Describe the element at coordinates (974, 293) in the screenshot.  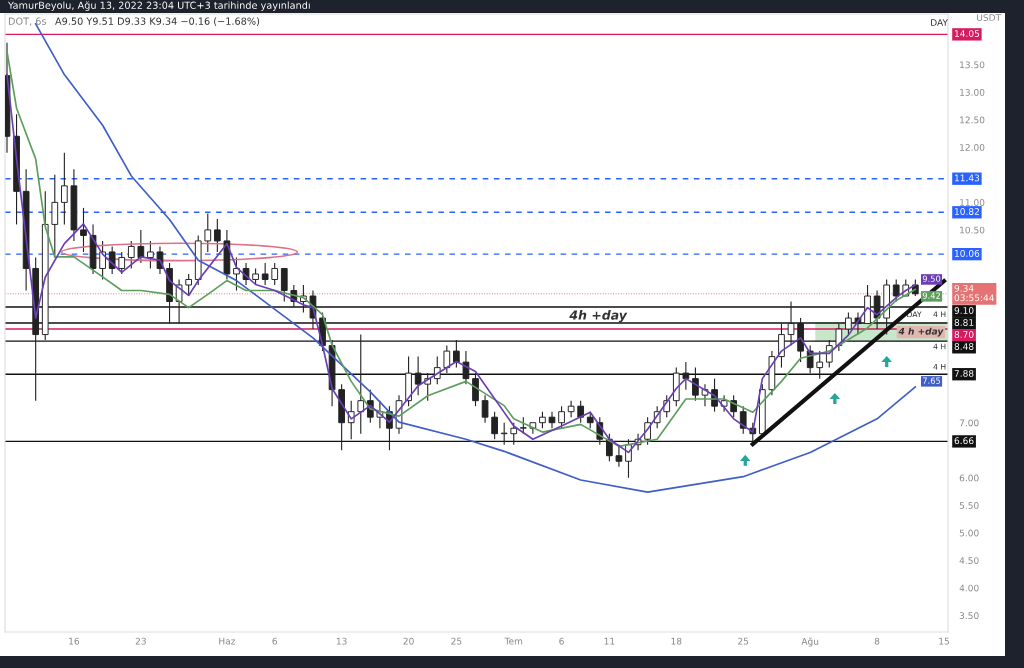
I see `ref-line-label: 9.34 03:55:44` at that location.